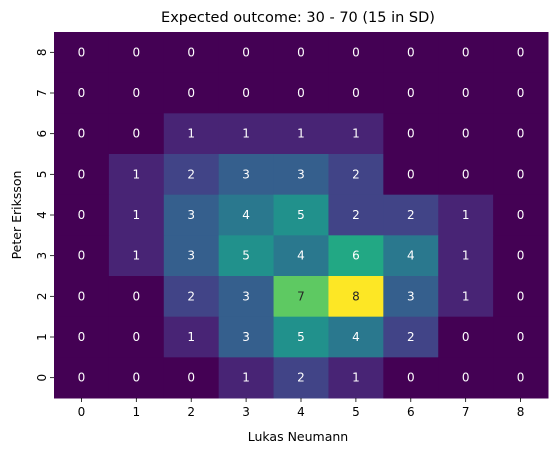 The height and width of the screenshot is (453, 559). I want to click on y-tick-label: 2, so click(42, 297).